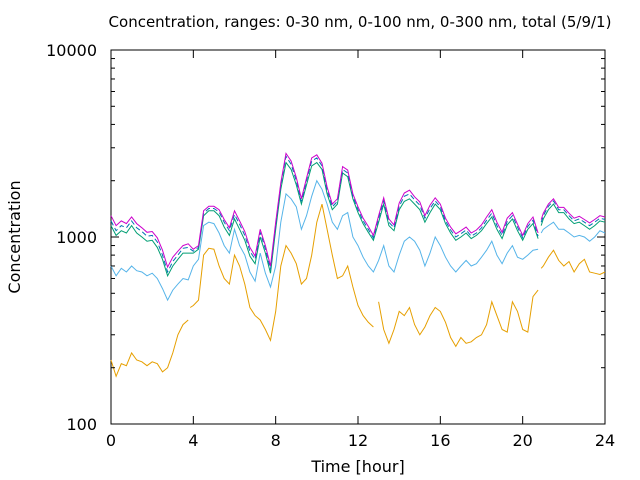 This screenshot has height=480, width=640. Describe the element at coordinates (605, 440) in the screenshot. I see `x-tick-label: 24` at that location.